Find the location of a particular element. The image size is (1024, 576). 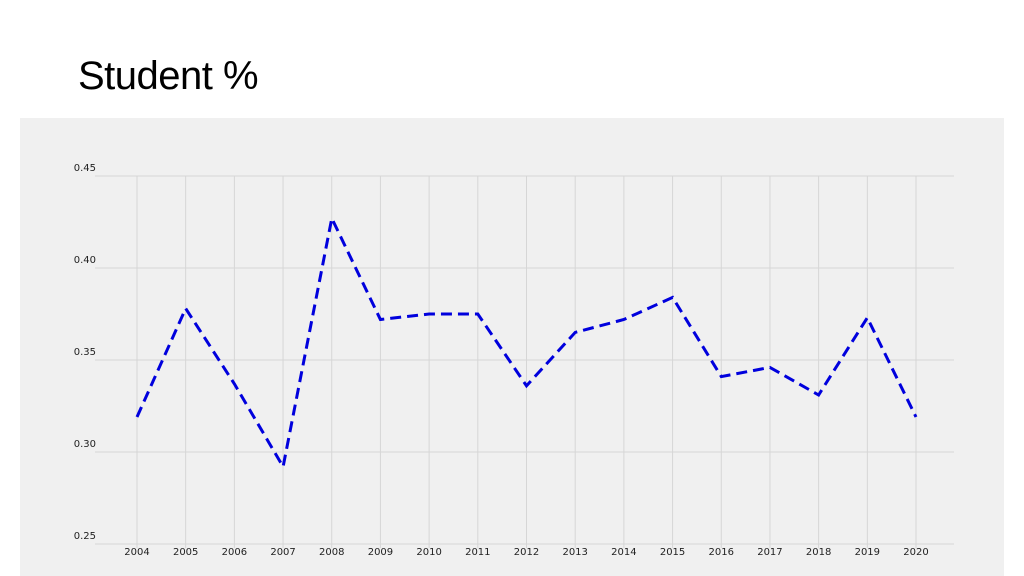

y-tick-label: 0.25 is located at coordinates (85, 536).